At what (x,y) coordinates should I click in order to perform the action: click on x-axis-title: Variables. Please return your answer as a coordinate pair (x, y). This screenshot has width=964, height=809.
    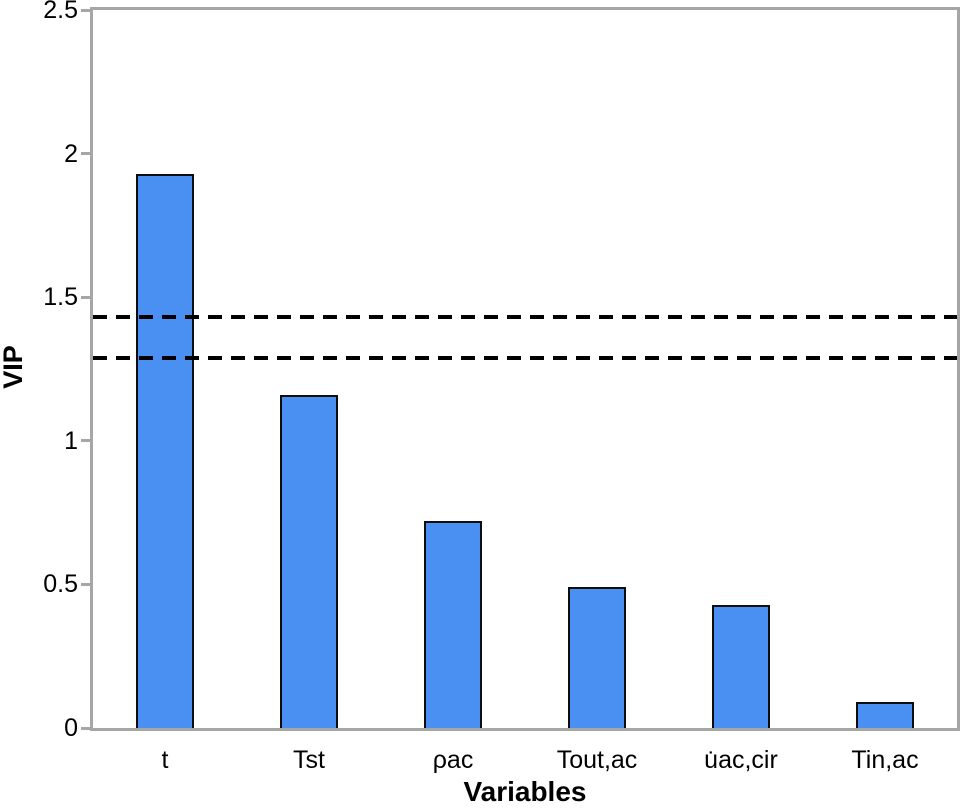
    Looking at the image, I should click on (525, 791).